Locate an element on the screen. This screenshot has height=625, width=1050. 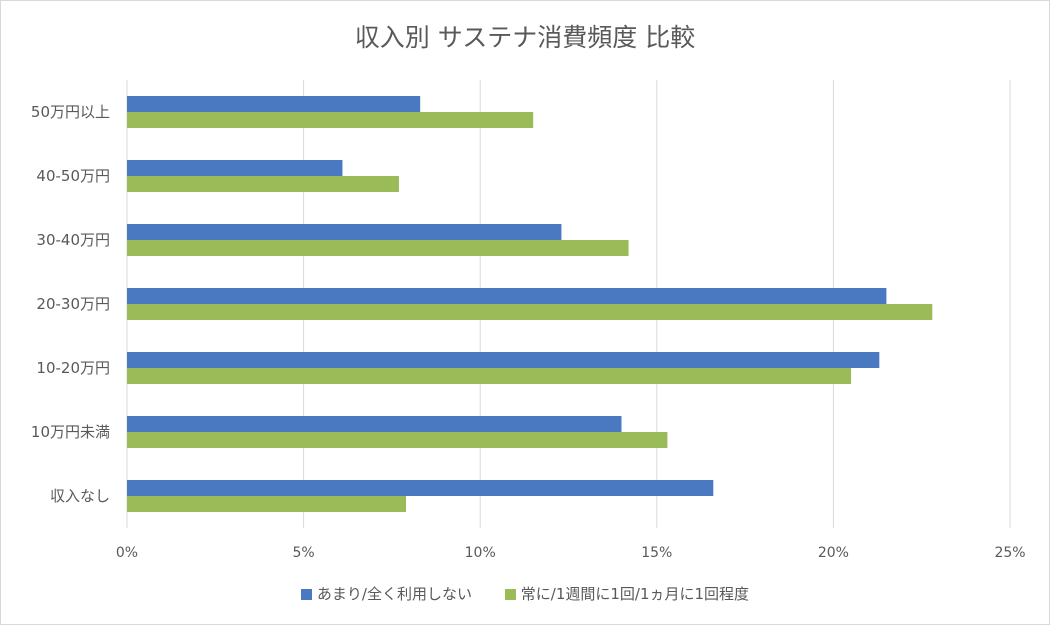
legend-item-series-2: 常に/1週間に1回/1ヵ月に1回程度 is located at coordinates (627, 593).